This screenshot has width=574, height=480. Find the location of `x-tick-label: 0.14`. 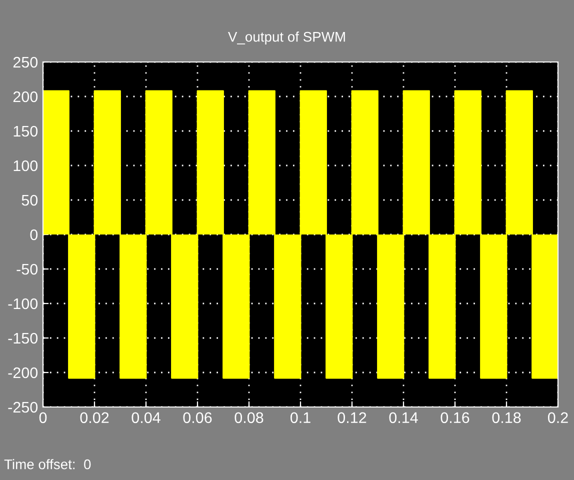

x-tick-label: 0.14 is located at coordinates (403, 418).